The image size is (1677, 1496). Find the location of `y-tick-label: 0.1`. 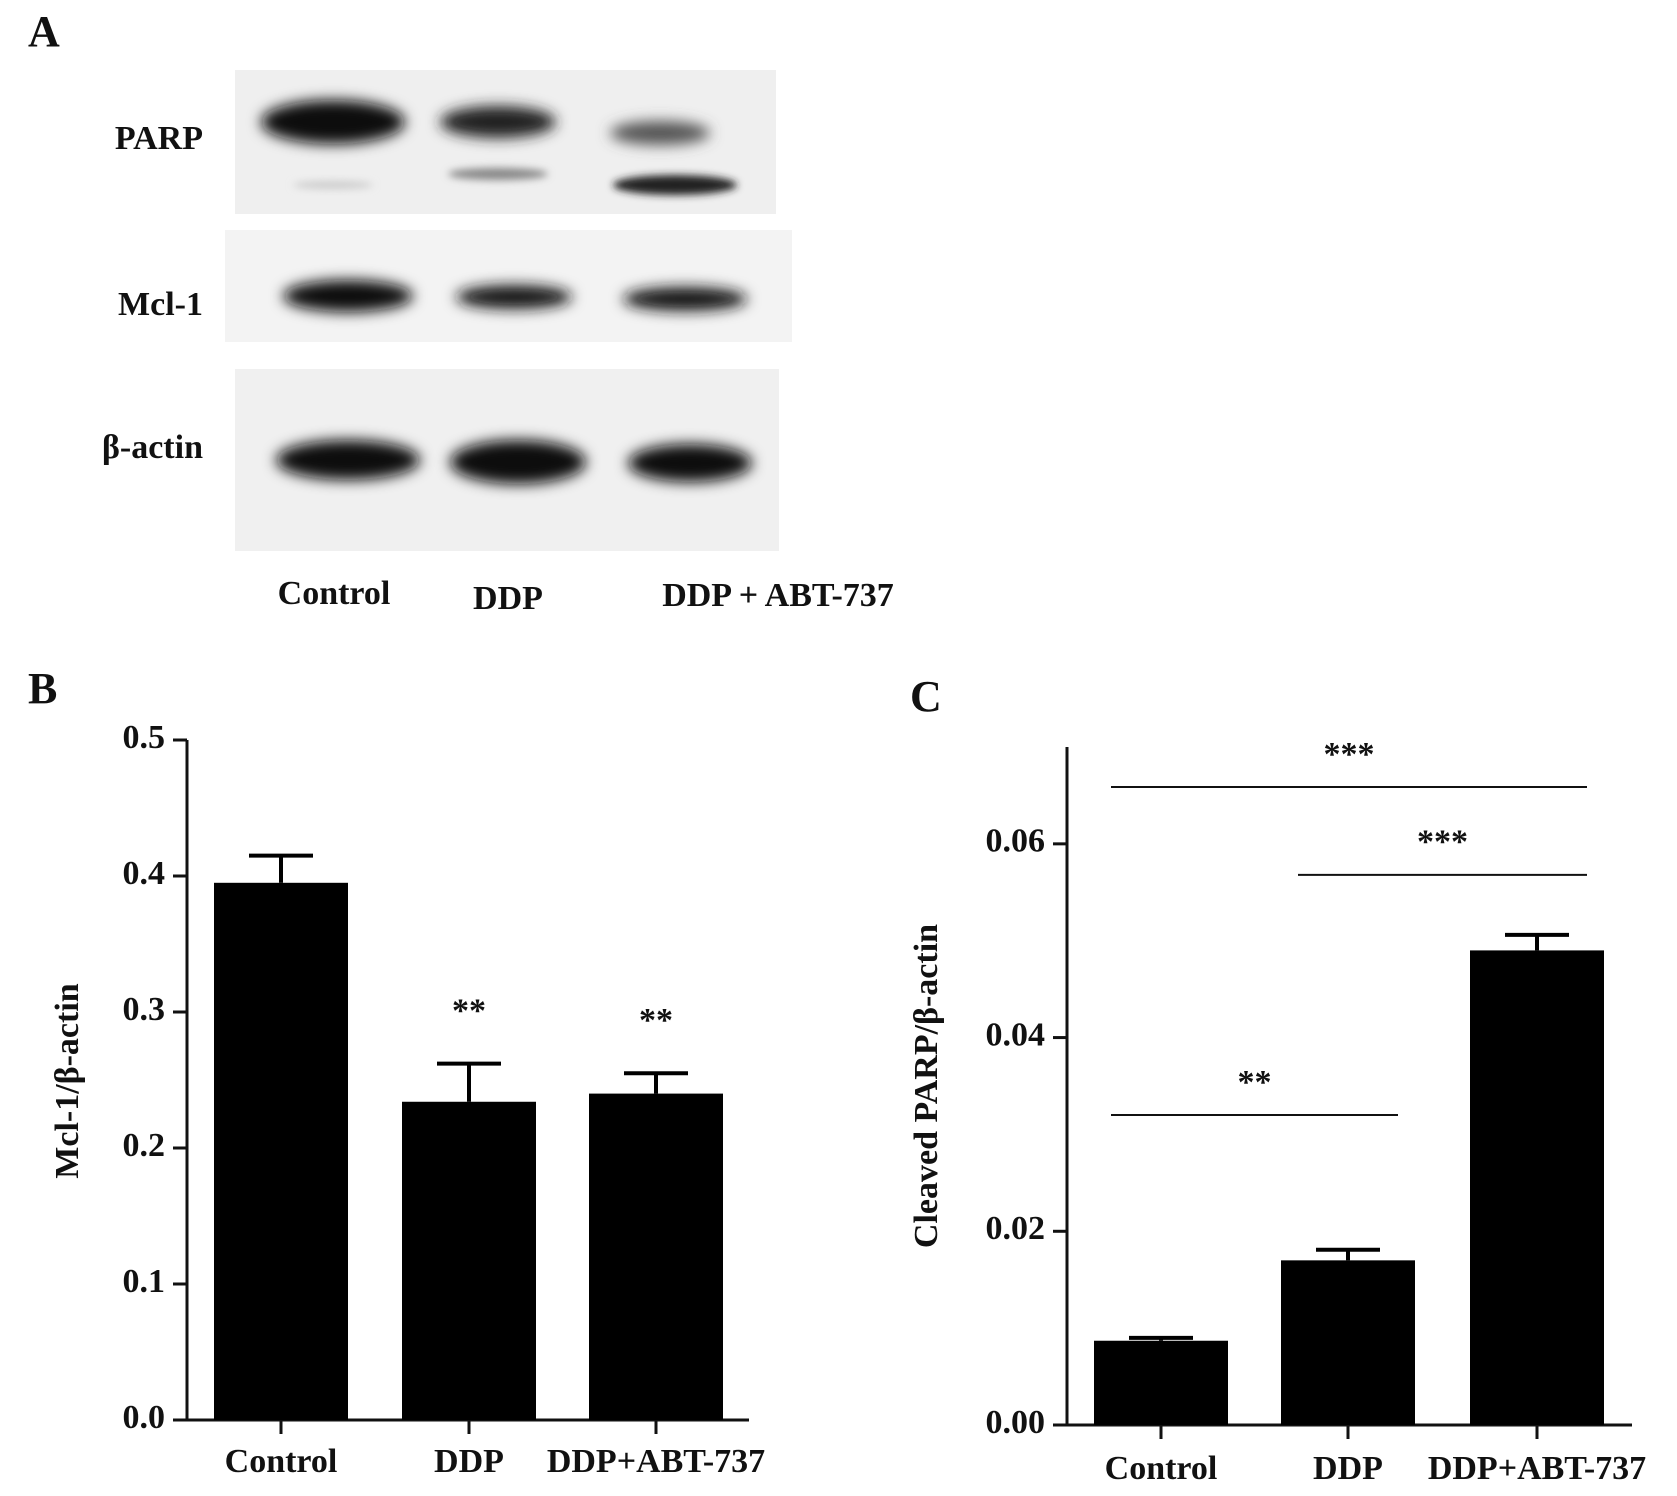

y-tick-label: 0.1 is located at coordinates (144, 1281).